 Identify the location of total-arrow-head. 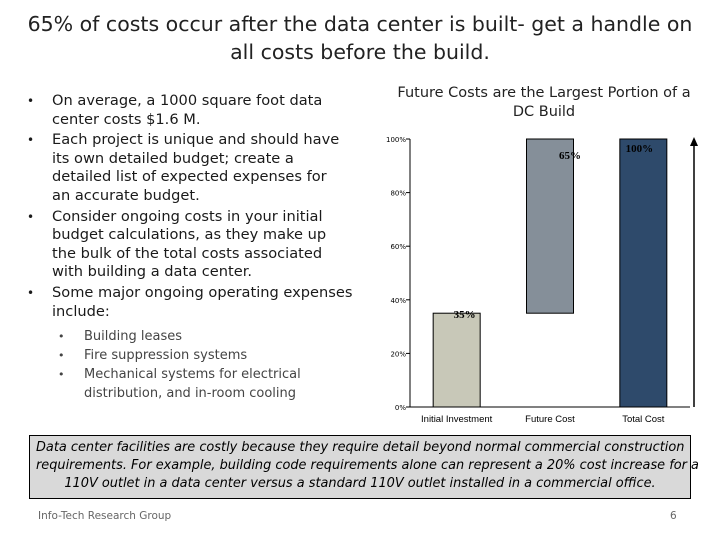
(694, 141).